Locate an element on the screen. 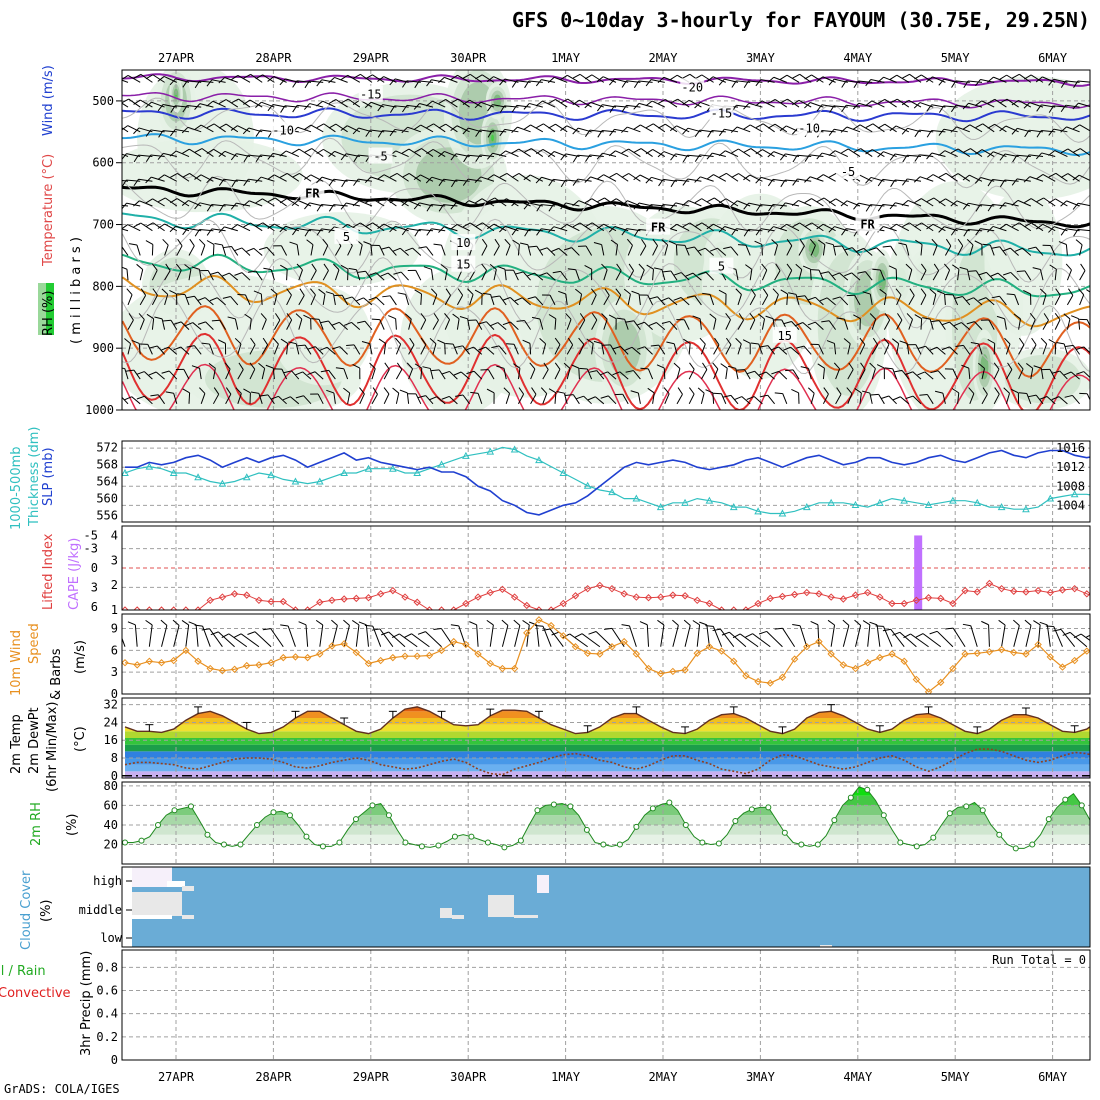 The height and width of the screenshot is (1100, 1100). isotherm-label: -10 is located at coordinates (809, 129).